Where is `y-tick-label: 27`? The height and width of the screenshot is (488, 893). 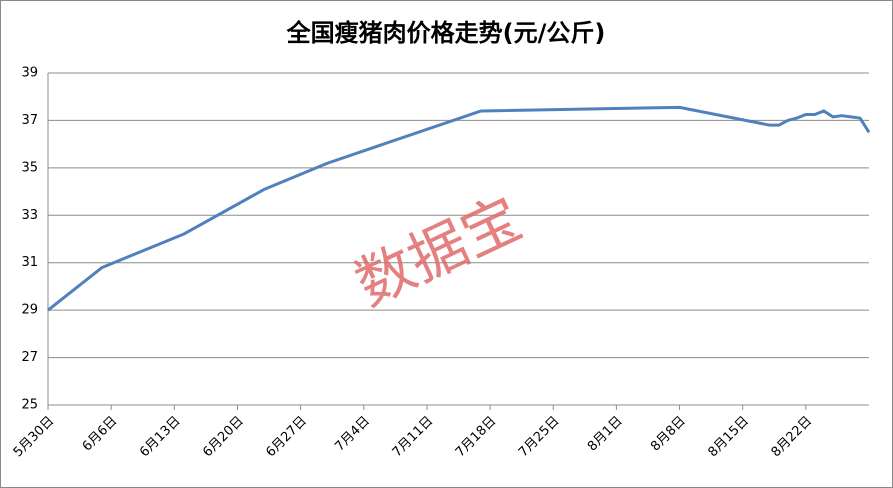
y-tick-label: 27 is located at coordinates (29, 357).